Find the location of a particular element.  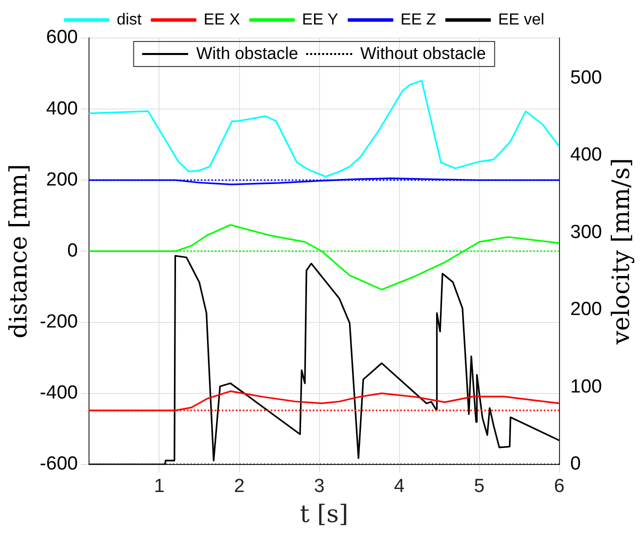

annotation: Without obstacle is located at coordinates (423, 54).